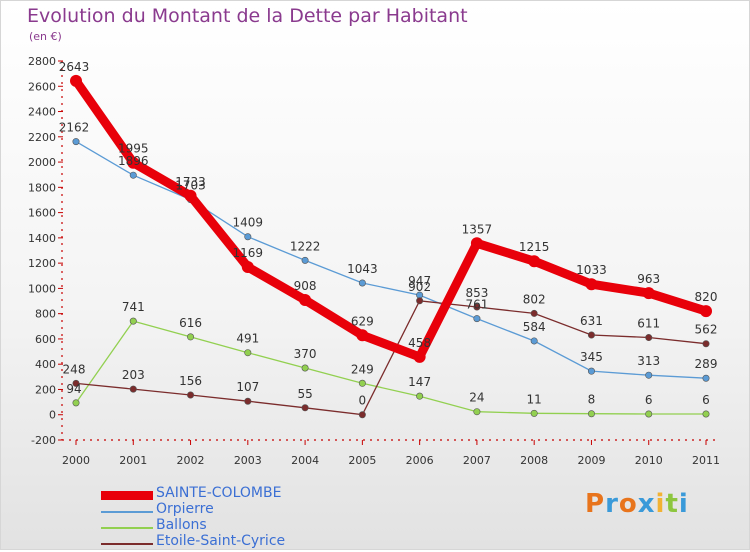 The image size is (750, 552). I want to click on y-tick-label: 2800, so click(42, 61).